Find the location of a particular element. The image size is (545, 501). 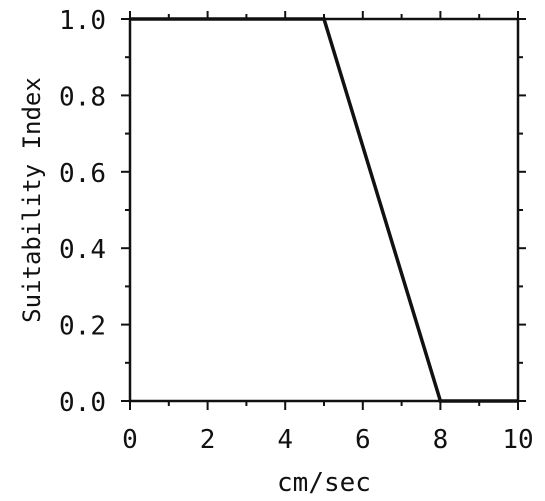

x-tick-label: 10 is located at coordinates (517, 440).